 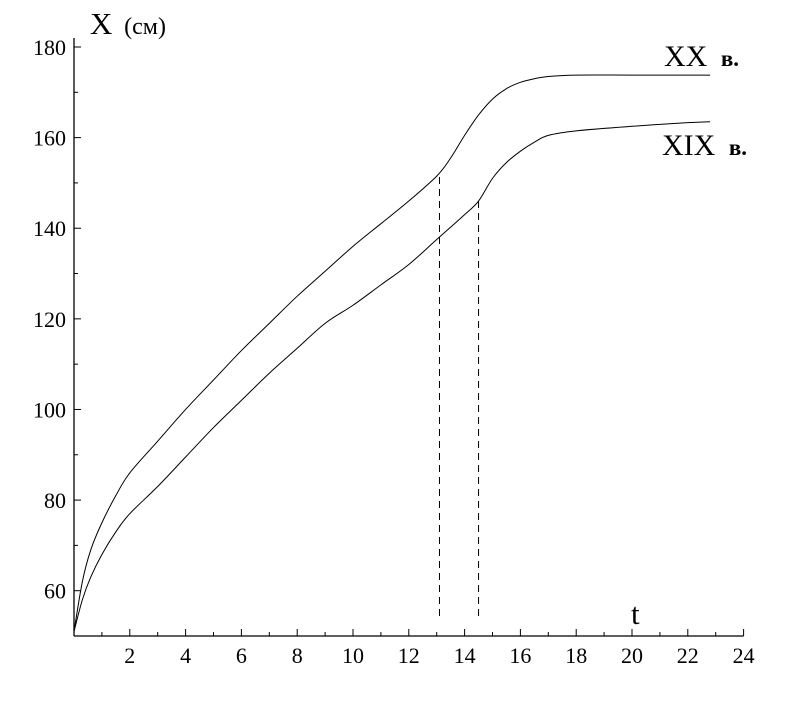 I want to click on x-tick-label: 24, so click(x=744, y=655).